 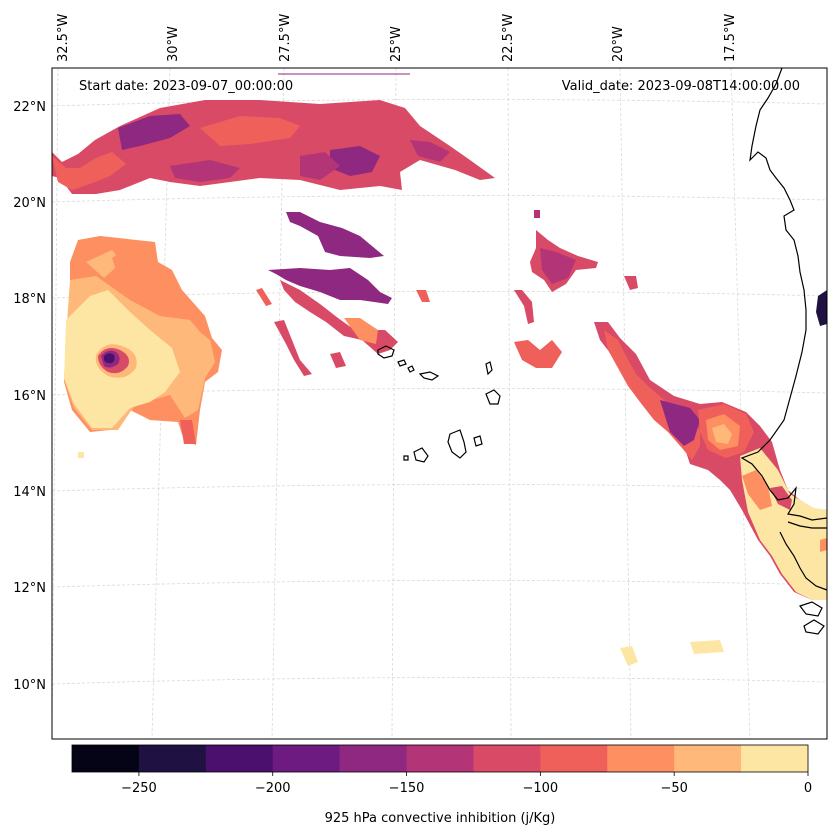 I want to click on lat-label: 22°N, so click(x=29, y=107).